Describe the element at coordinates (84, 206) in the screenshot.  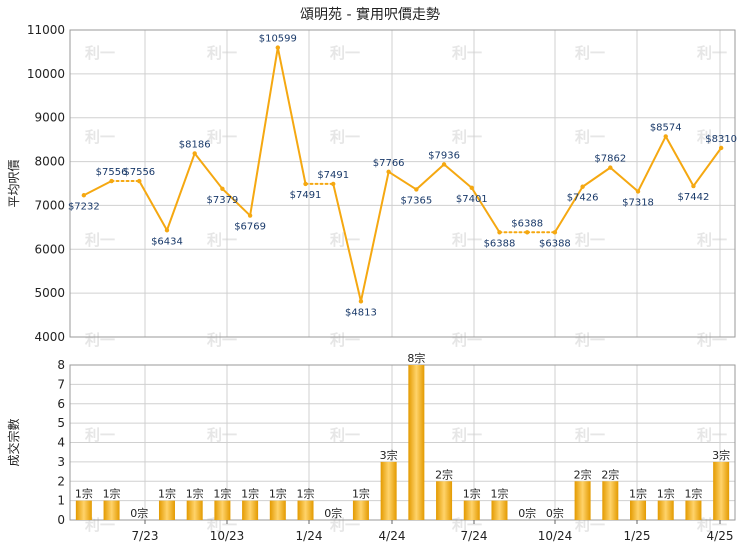
I see `price-data-label: $7232` at that location.